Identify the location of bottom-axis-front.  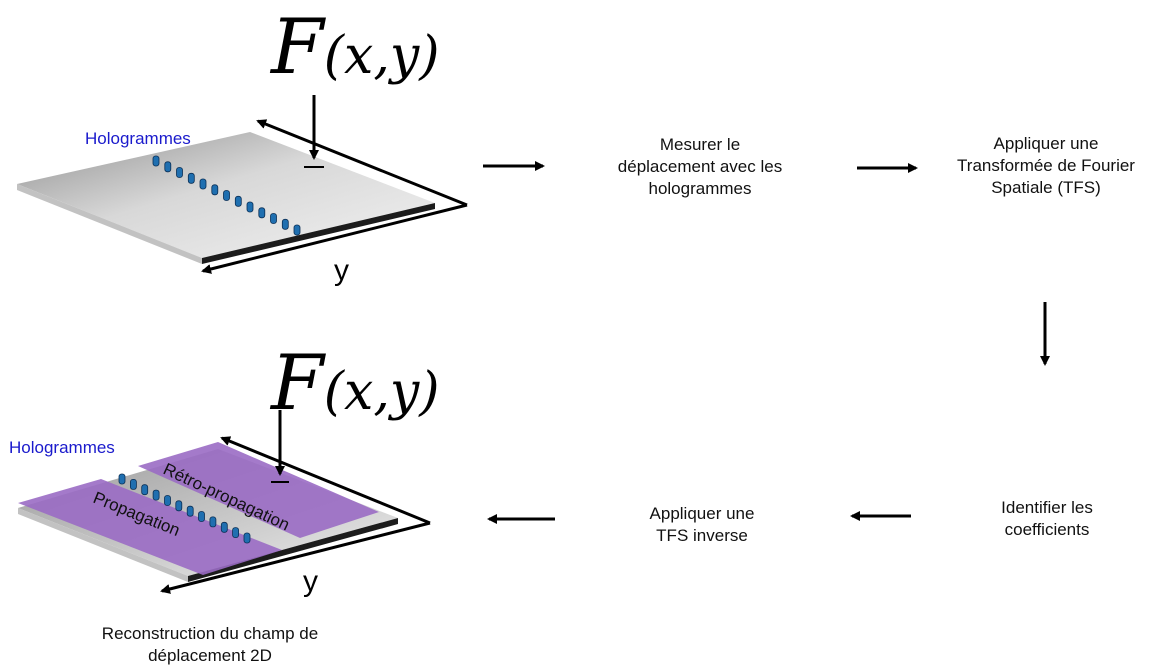
(295, 557).